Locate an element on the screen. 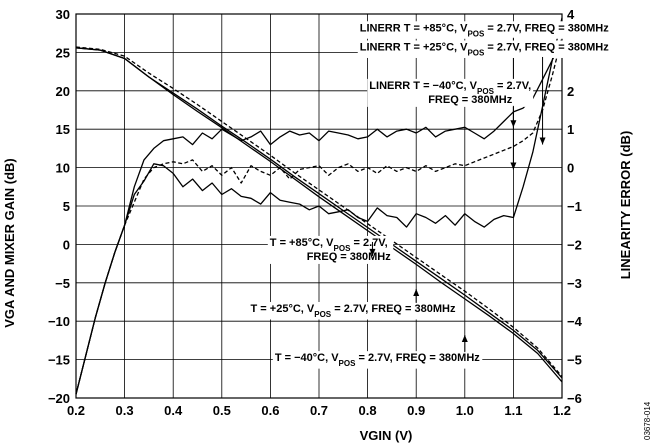  figure-id: 03678-014 is located at coordinates (647, 420).